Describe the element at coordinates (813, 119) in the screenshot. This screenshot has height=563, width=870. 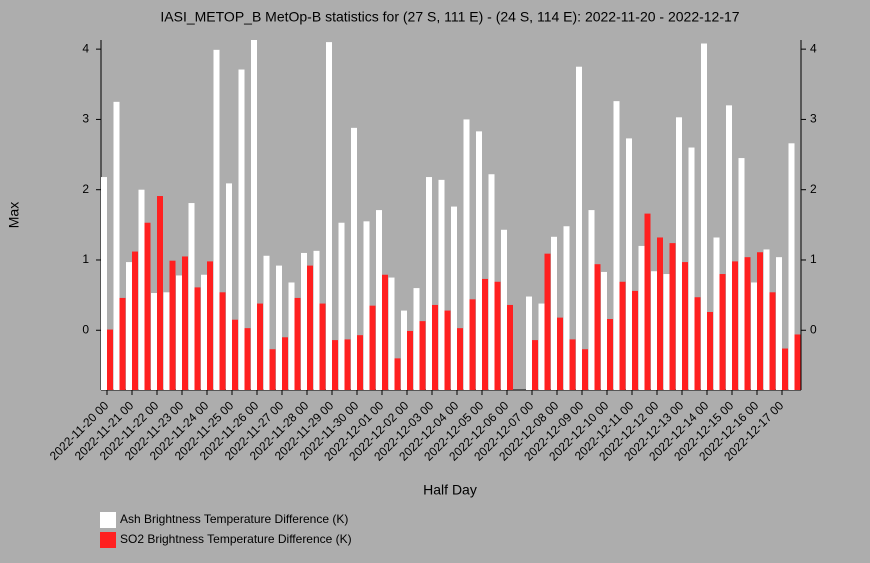
I see `y2-tick-label: 3` at that location.